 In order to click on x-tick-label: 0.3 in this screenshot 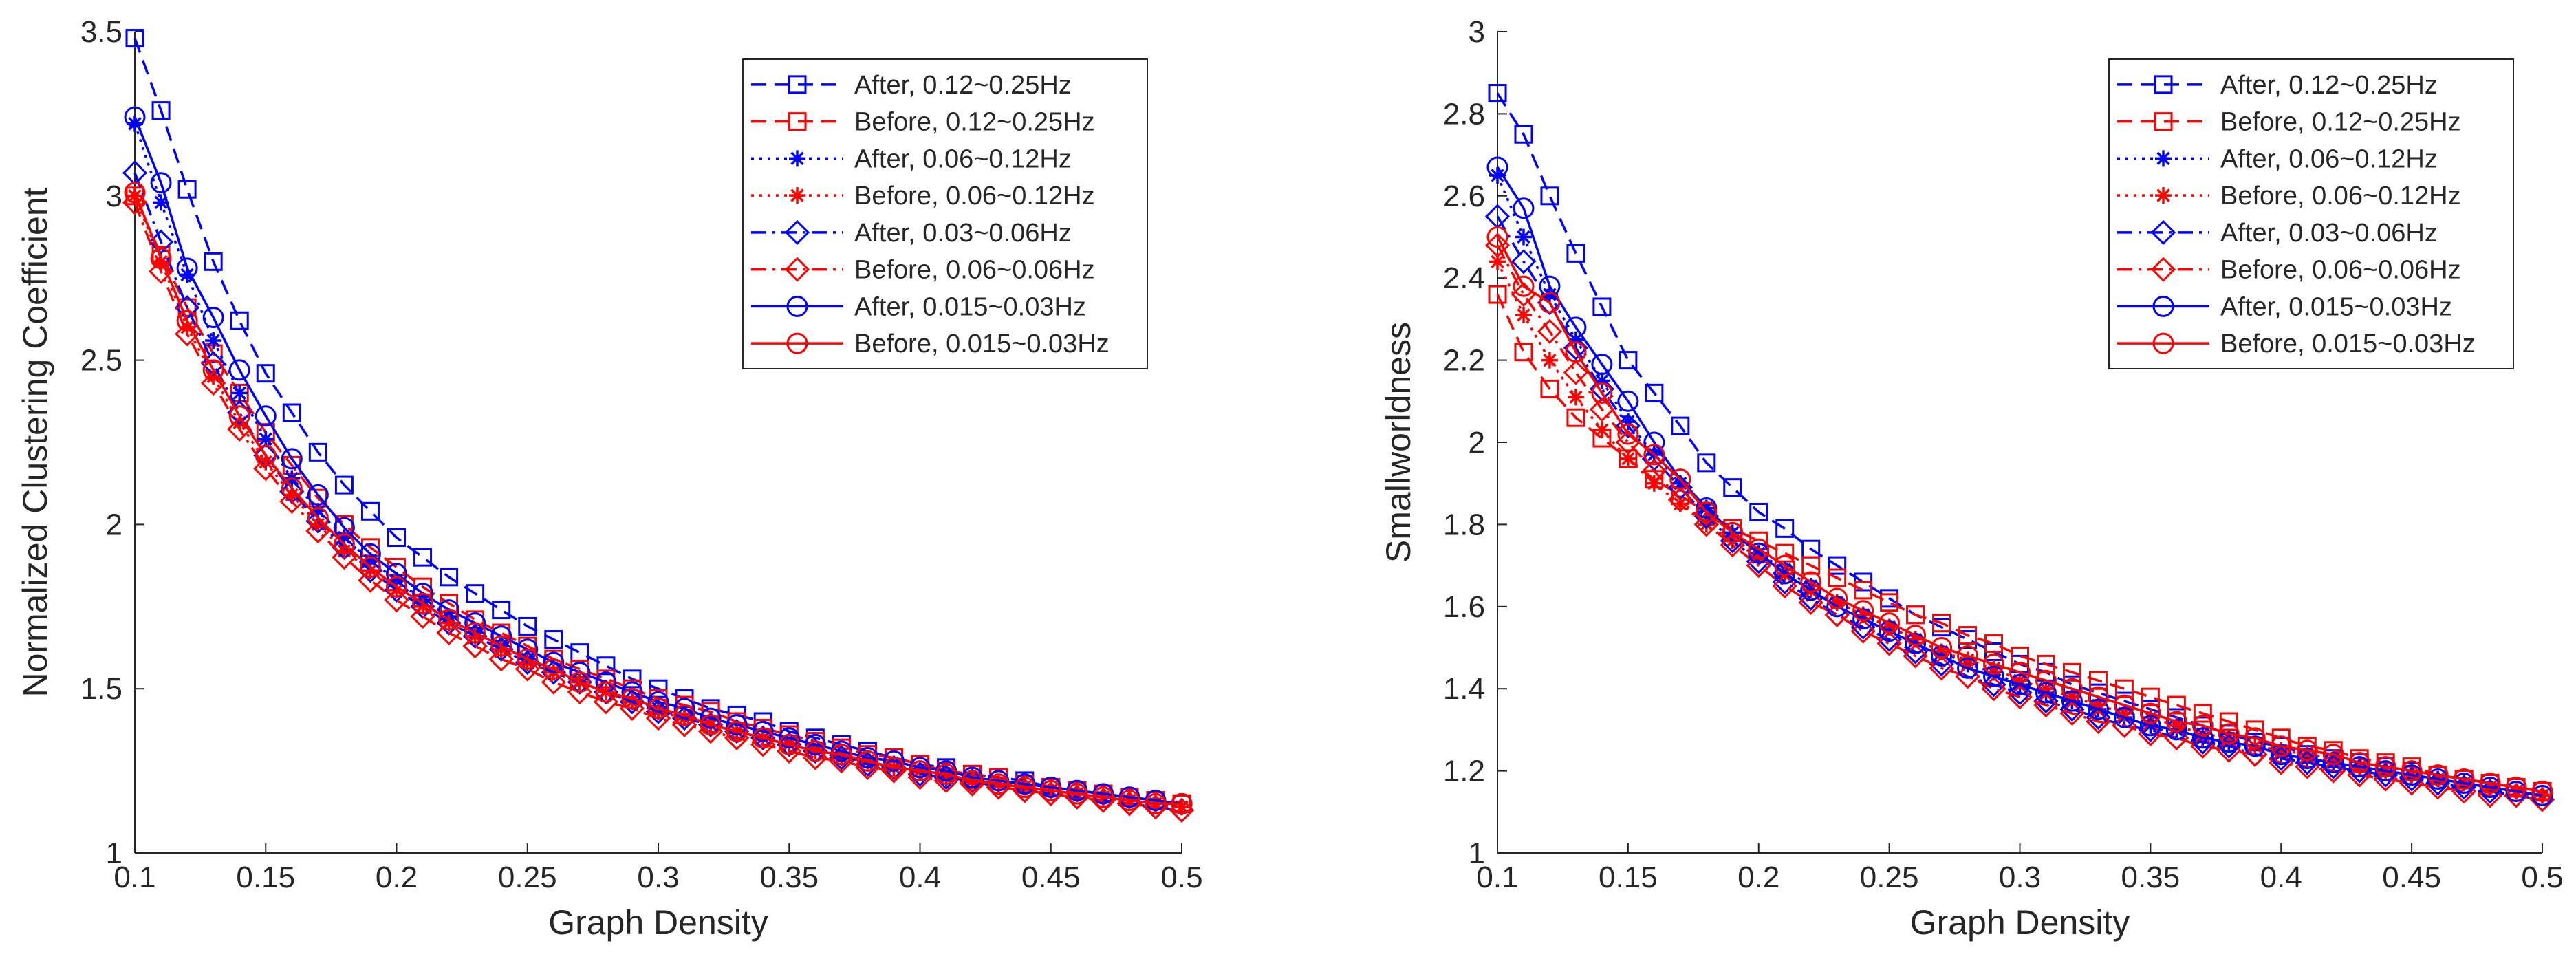, I will do `click(2020, 877)`.